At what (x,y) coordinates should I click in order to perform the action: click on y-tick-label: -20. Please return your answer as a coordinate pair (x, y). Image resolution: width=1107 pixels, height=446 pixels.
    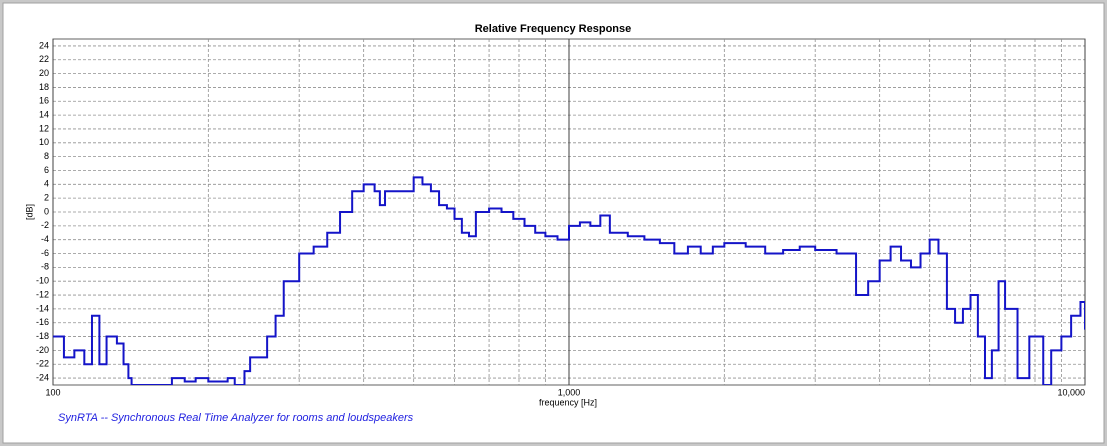
    Looking at the image, I should click on (42, 350).